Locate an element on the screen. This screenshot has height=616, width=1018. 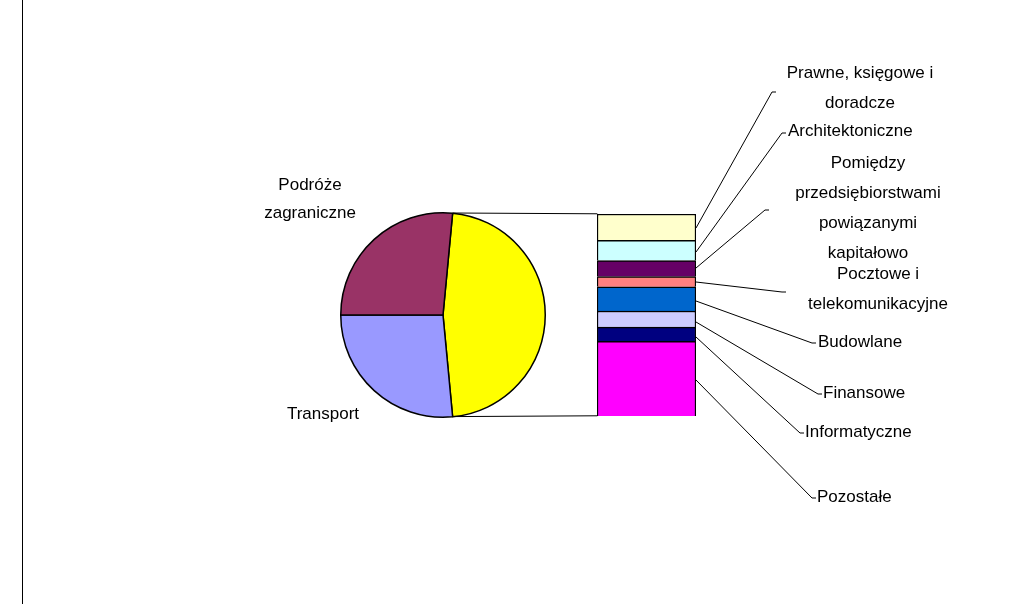
text: Budowlane is located at coordinates (860, 341).